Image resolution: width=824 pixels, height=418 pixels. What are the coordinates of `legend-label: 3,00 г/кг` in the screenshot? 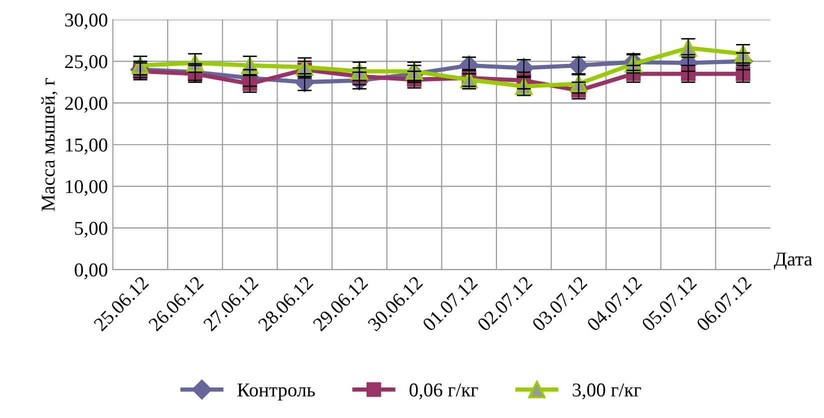 It's located at (607, 391).